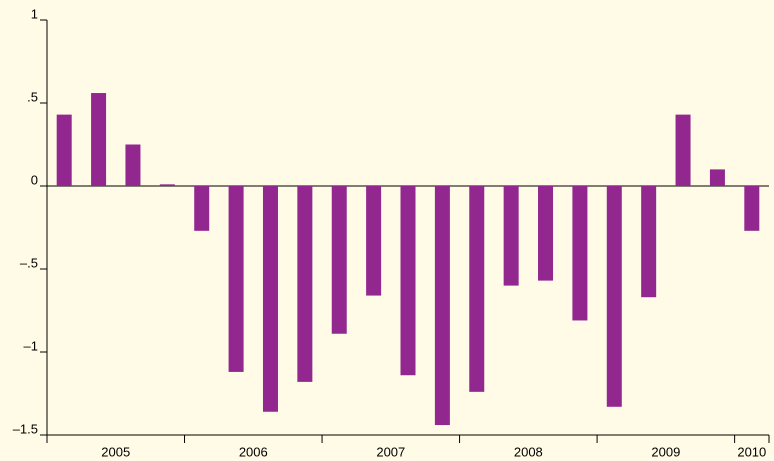 The width and height of the screenshot is (774, 461). I want to click on y-tick-label: –1, so click(31, 345).